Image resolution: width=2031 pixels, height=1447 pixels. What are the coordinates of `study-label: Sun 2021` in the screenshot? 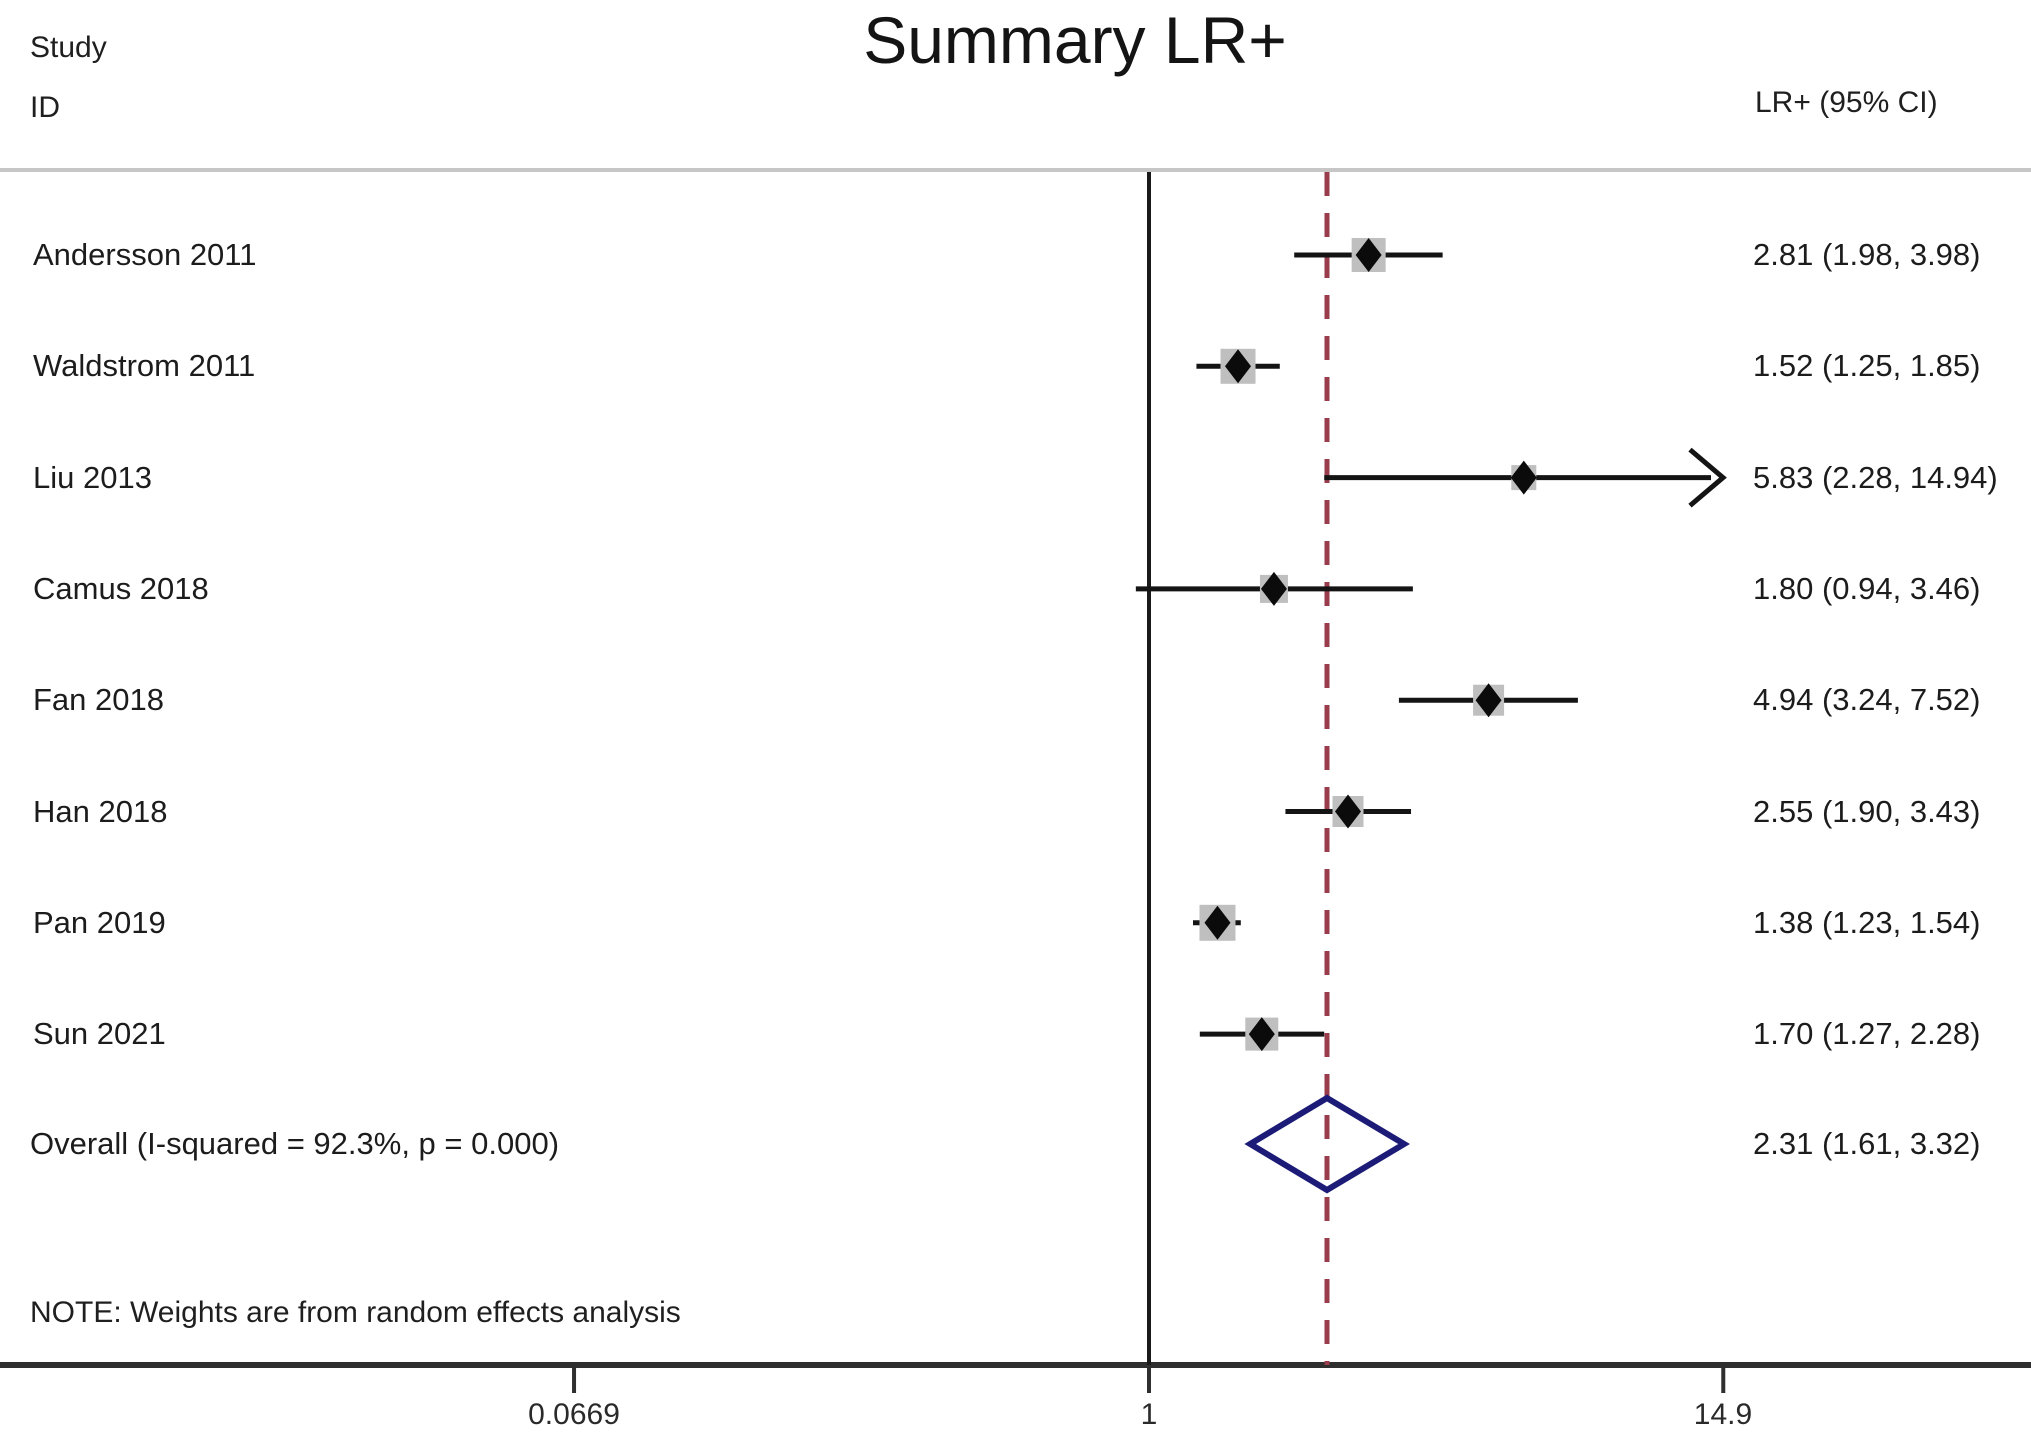 It's located at (99, 1034).